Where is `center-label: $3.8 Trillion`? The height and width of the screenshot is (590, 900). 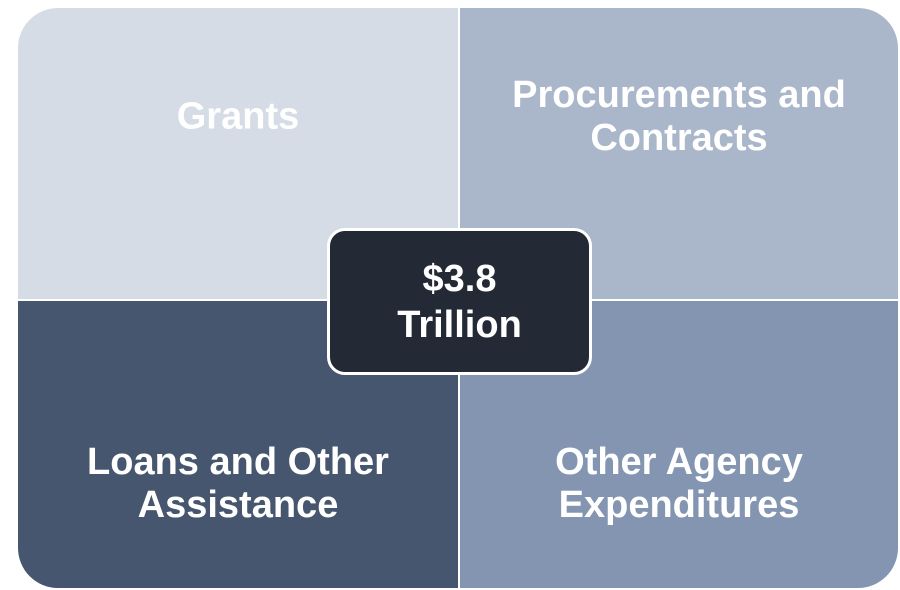 center-label: $3.8 Trillion is located at coordinates (459, 301).